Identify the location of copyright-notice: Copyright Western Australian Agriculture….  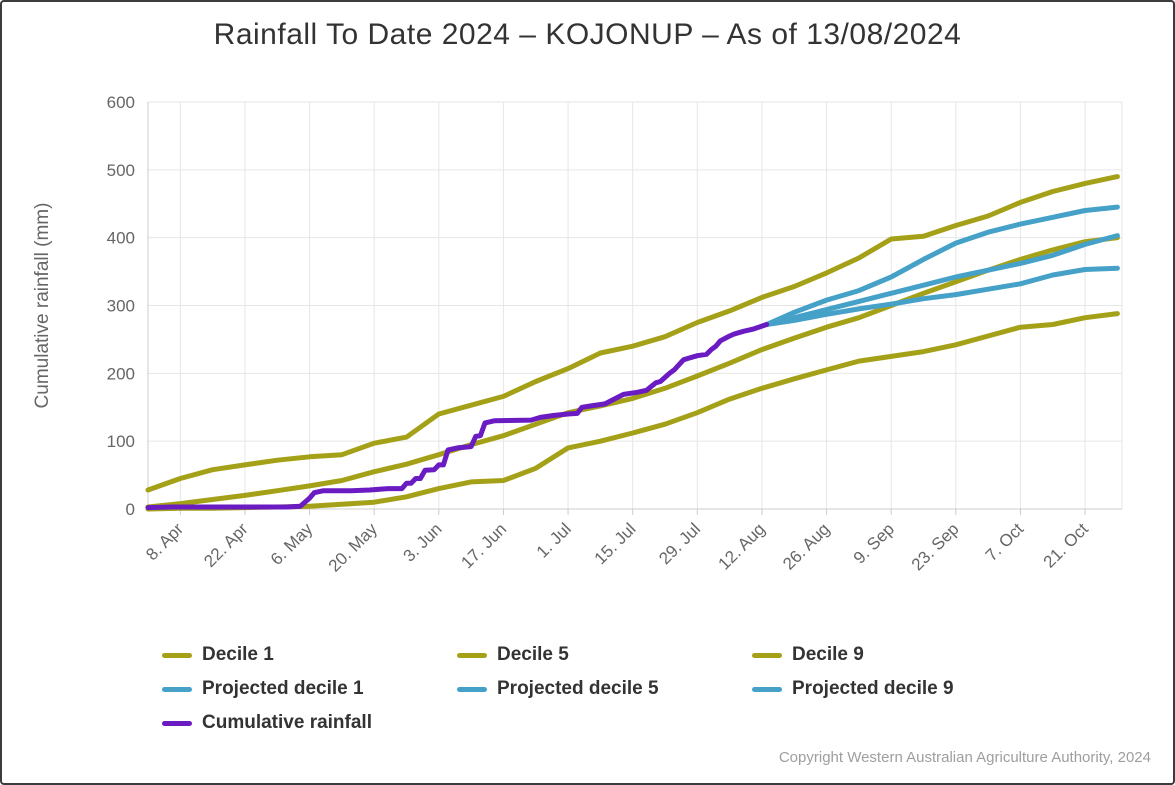
(964, 757).